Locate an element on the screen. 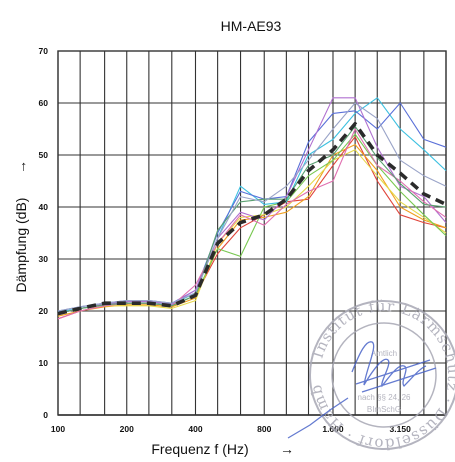 Image resolution: width=455 pixels, height=462 pixels. y-tick-label: 20 is located at coordinates (44, 311).